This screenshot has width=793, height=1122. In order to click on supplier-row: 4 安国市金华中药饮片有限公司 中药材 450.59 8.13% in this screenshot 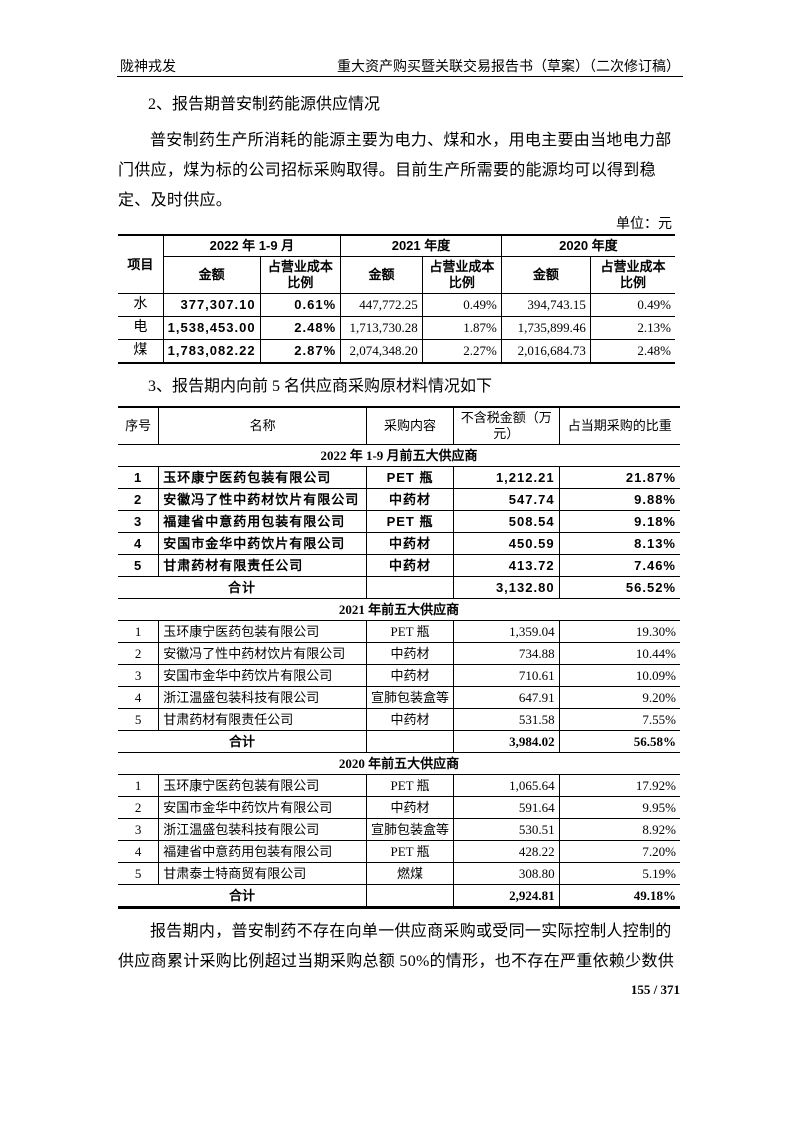, I will do `click(399, 543)`.